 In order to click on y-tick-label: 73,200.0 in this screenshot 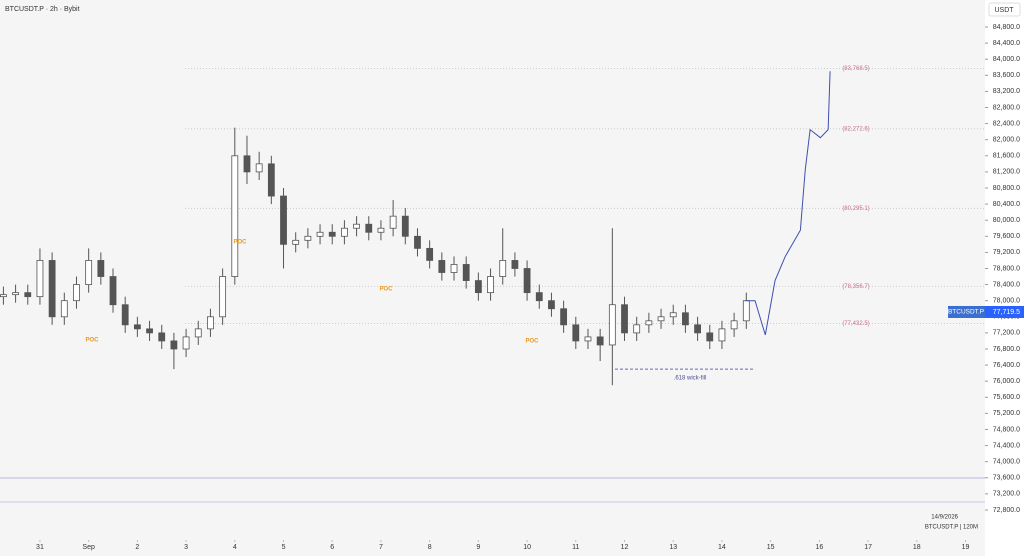, I will do `click(1006, 494)`.